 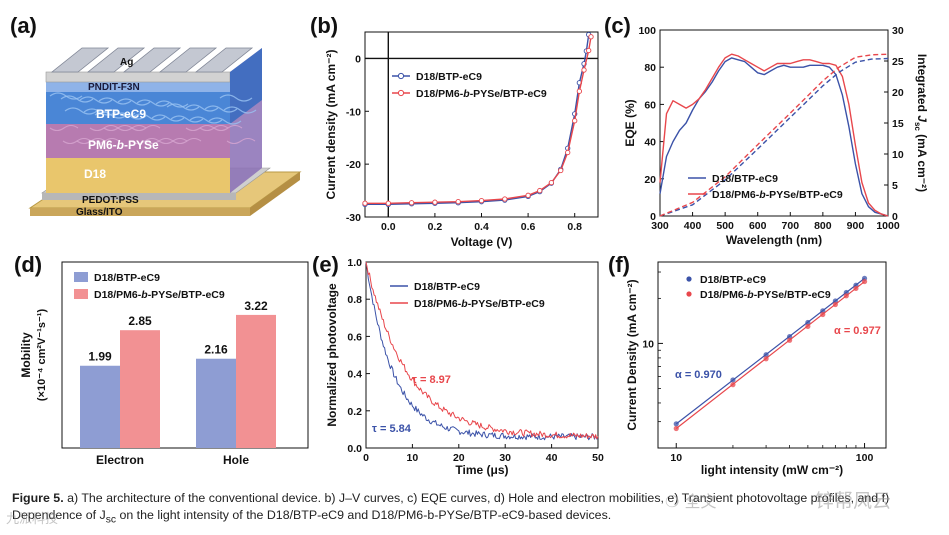 What do you see at coordinates (139, 196) in the screenshot?
I see `layer-pedot-edge` at bounding box center [139, 196].